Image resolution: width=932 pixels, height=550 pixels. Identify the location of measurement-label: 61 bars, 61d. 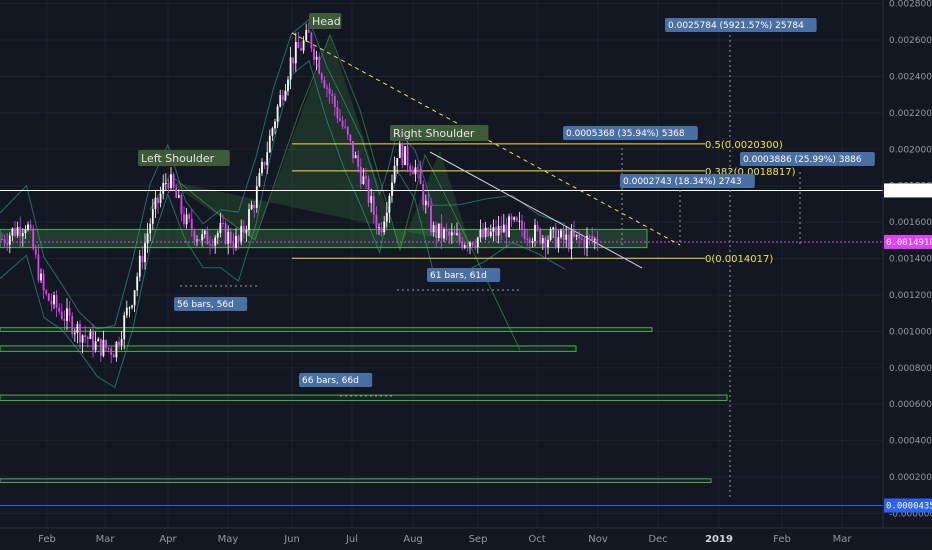
(458, 276).